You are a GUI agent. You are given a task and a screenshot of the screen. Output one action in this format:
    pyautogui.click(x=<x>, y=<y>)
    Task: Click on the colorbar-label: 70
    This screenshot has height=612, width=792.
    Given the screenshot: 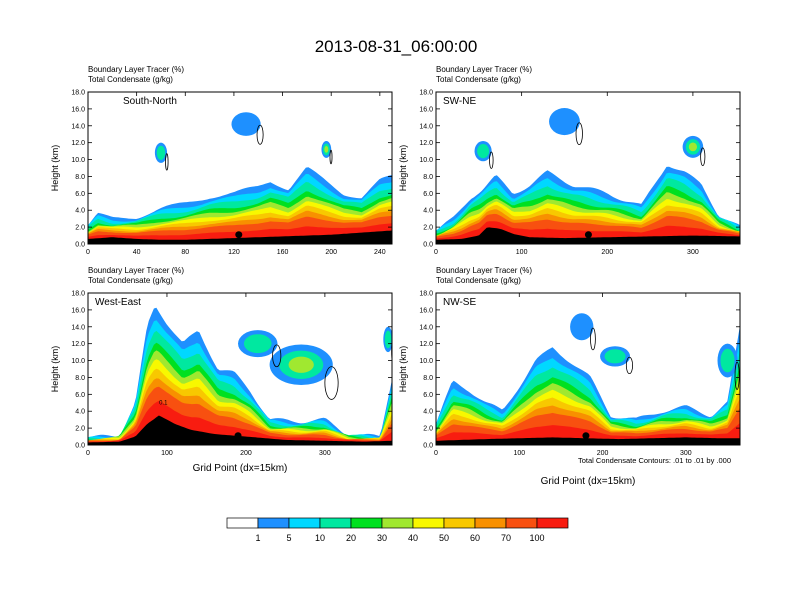 What is the action you would take?
    pyautogui.click(x=506, y=538)
    